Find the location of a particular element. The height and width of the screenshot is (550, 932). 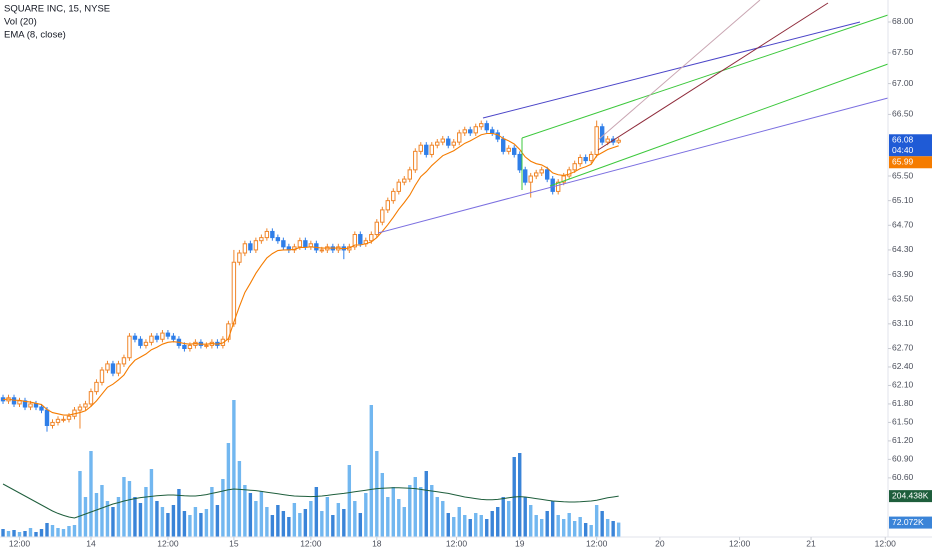

x-tick-label: 12:00 is located at coordinates (168, 543).